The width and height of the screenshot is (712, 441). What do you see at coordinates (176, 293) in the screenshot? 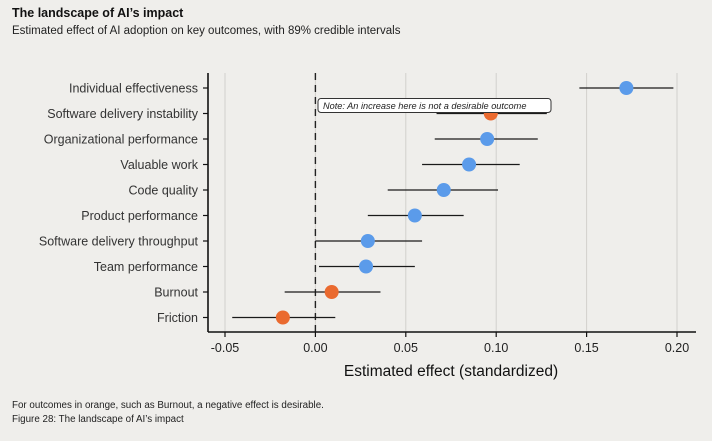
I see `row-label: Burnout` at bounding box center [176, 293].